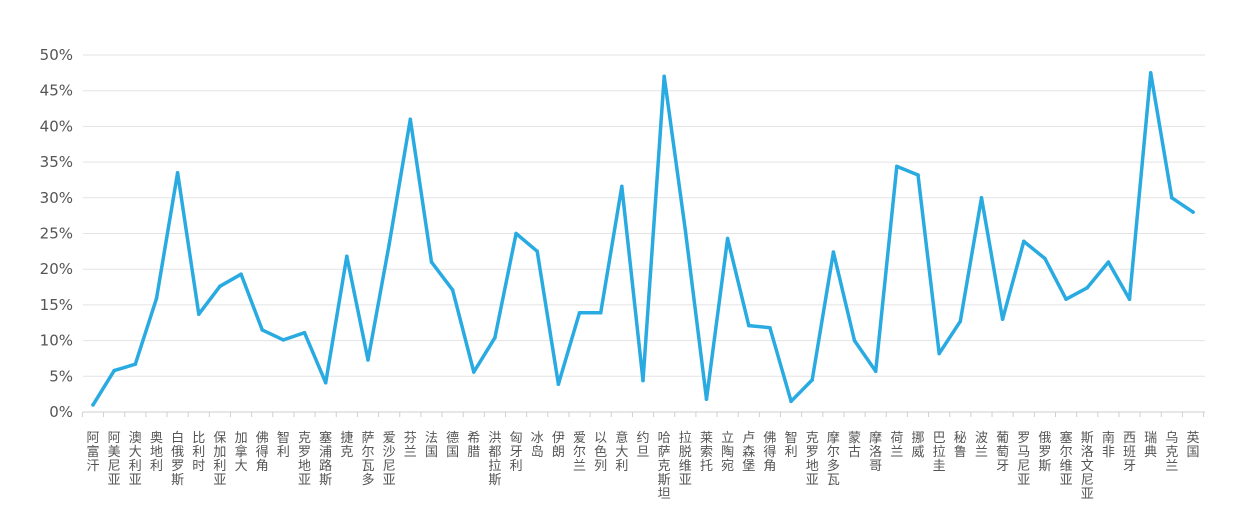  What do you see at coordinates (410, 445) in the screenshot?
I see `x-tick-label: 芬兰` at bounding box center [410, 445].